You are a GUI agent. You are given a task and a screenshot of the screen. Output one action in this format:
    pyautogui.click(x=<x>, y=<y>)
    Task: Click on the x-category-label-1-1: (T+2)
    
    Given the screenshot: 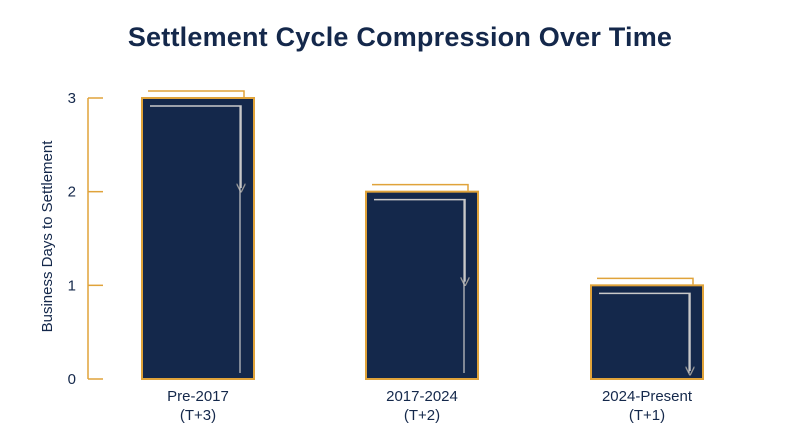 What is the action you would take?
    pyautogui.click(x=422, y=415)
    